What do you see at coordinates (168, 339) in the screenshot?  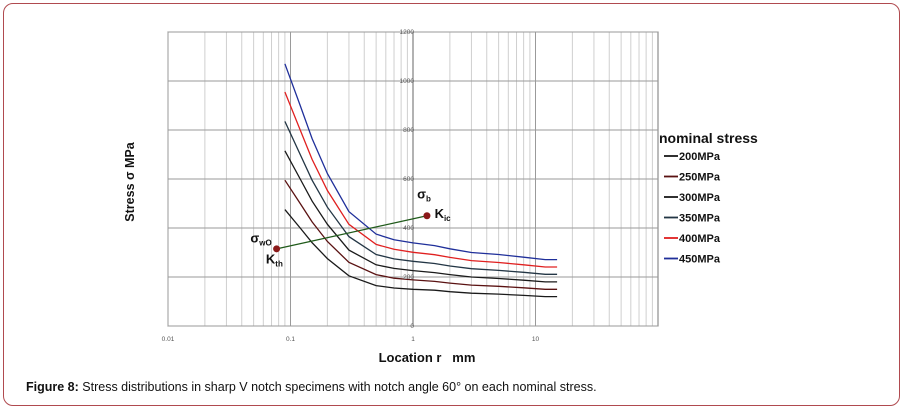 I see `x-tick-label: 0.01` at bounding box center [168, 339].